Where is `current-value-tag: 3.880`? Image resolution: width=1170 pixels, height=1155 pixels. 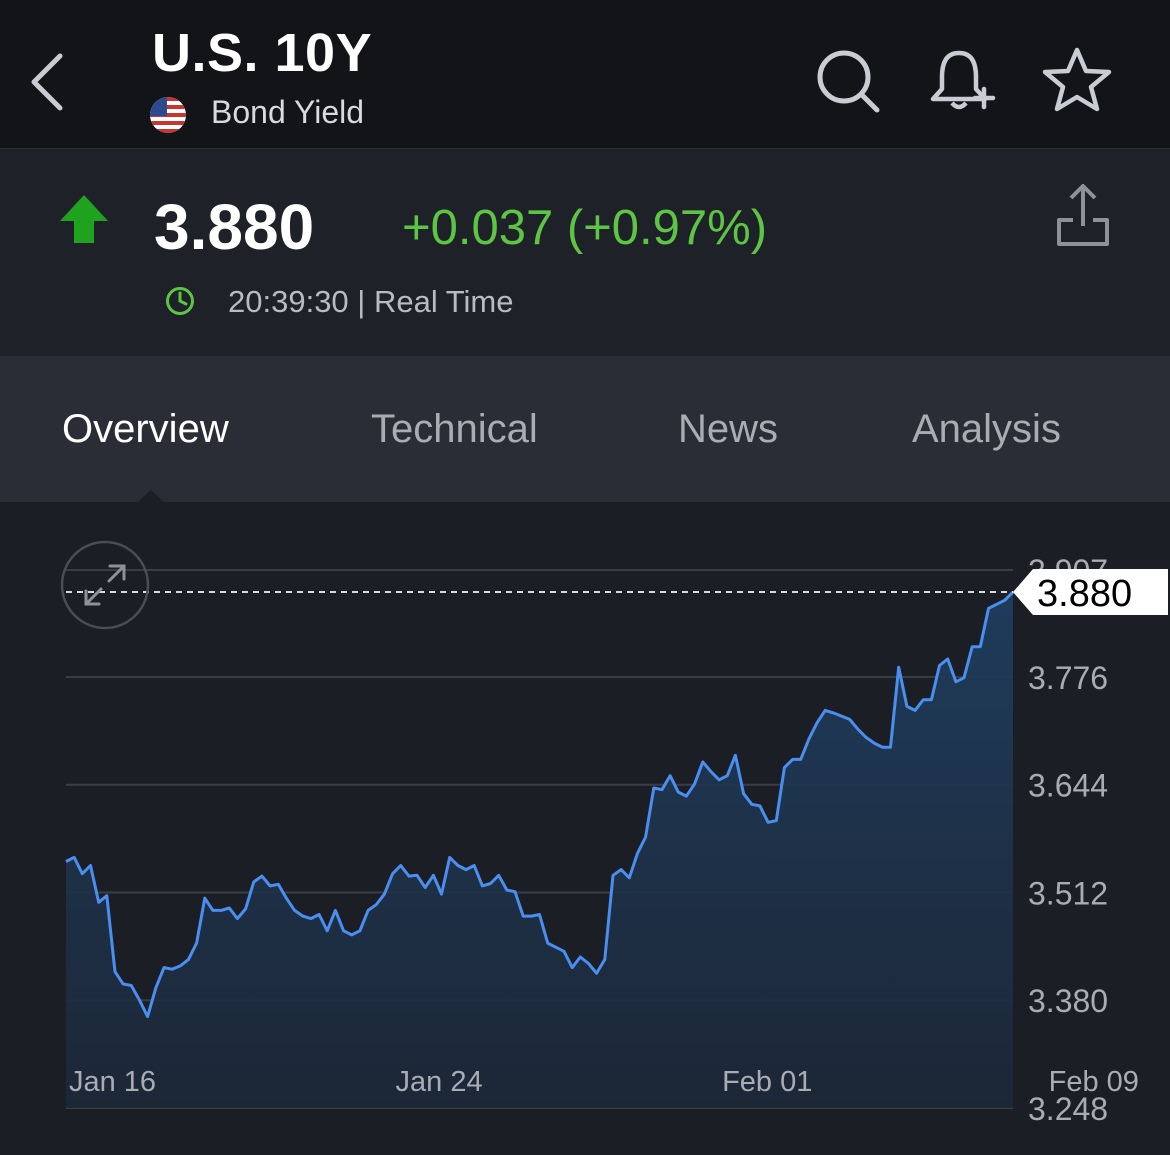 current-value-tag: 3.880 is located at coordinates (1090, 592).